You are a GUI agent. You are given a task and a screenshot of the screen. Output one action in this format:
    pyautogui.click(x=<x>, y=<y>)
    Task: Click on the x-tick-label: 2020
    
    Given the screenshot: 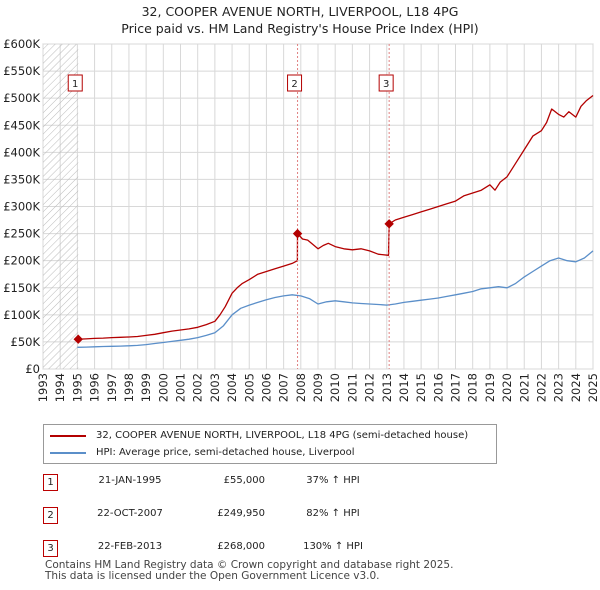 What is the action you would take?
    pyautogui.click(x=507, y=387)
    